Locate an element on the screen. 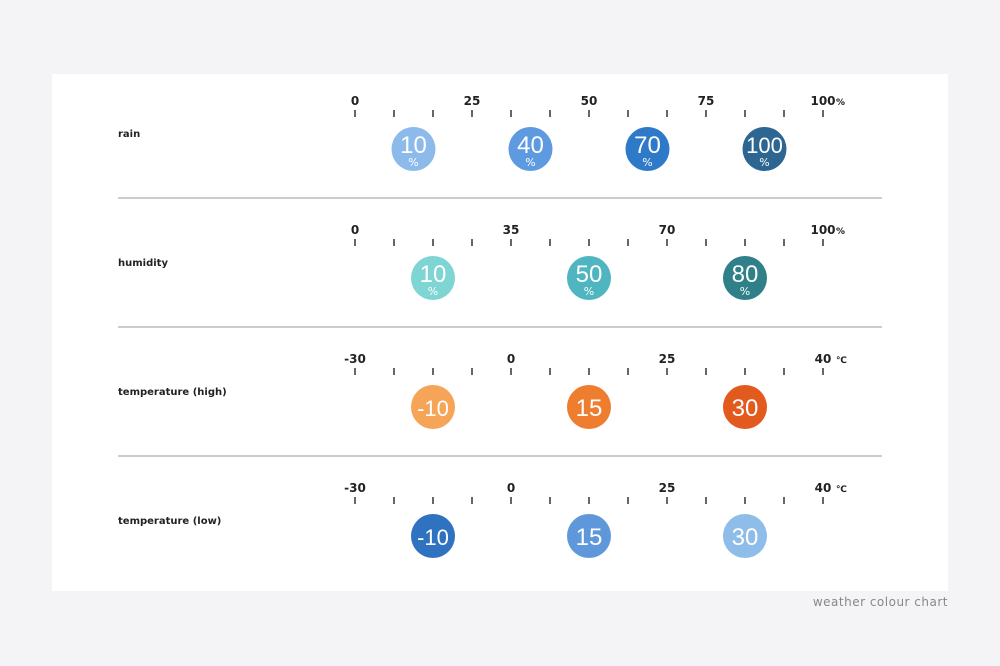 The height and width of the screenshot is (666, 1000). tick-label: 50 is located at coordinates (589, 101).